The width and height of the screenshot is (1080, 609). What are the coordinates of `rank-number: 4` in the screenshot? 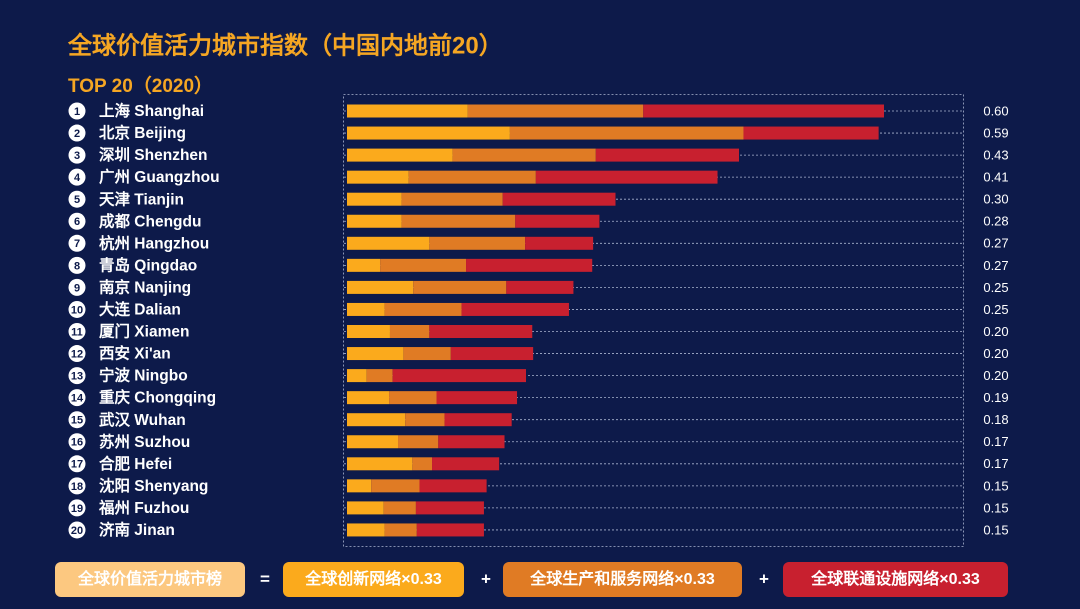 It's located at (77, 178).